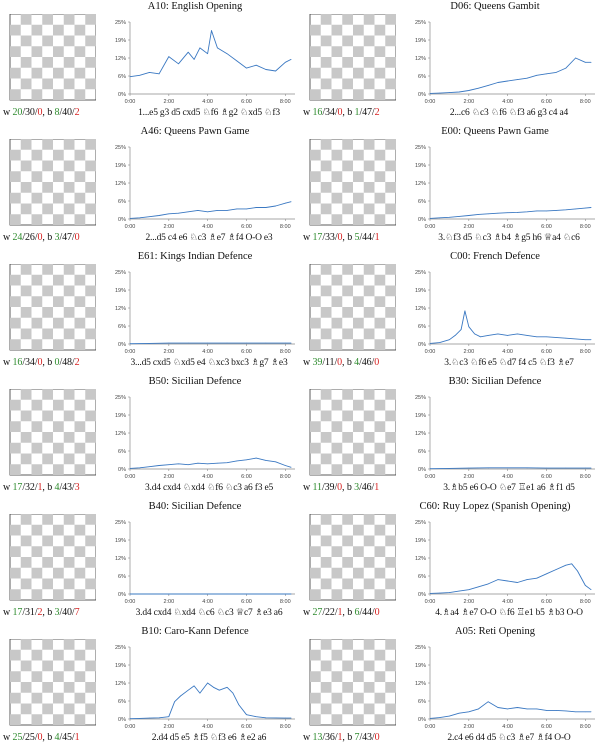  Describe the element at coordinates (77, 612) in the screenshot. I see `black-losses: 7` at that location.